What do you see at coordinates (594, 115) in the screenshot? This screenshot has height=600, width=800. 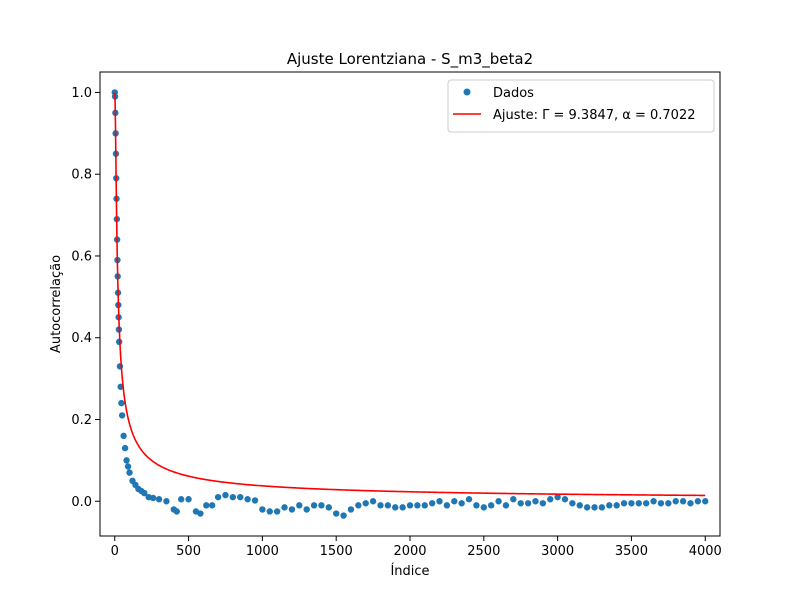 I see `legend-label-ajuste: Ajuste: Γ = 9.3847, α = 0.7022` at bounding box center [594, 115].